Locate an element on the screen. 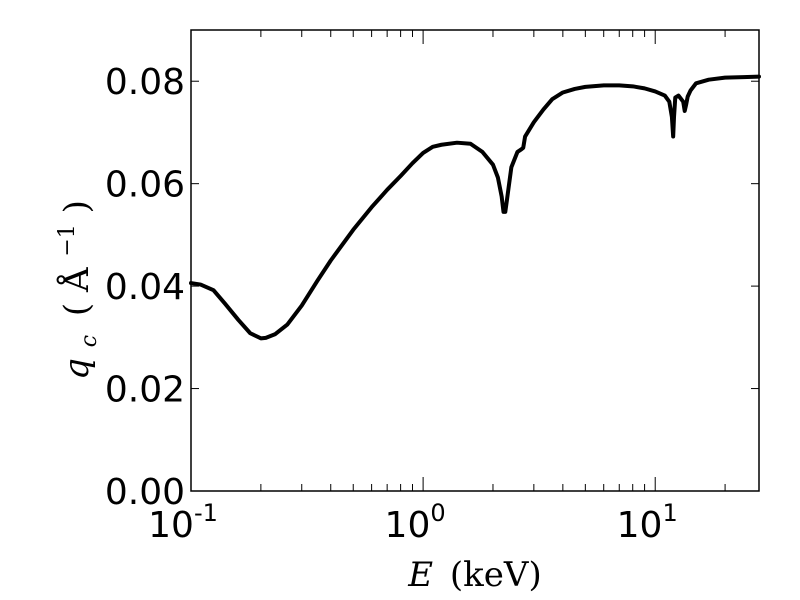 This screenshot has width=800, height=600. x-axis-symbol: E is located at coordinates (420, 575).